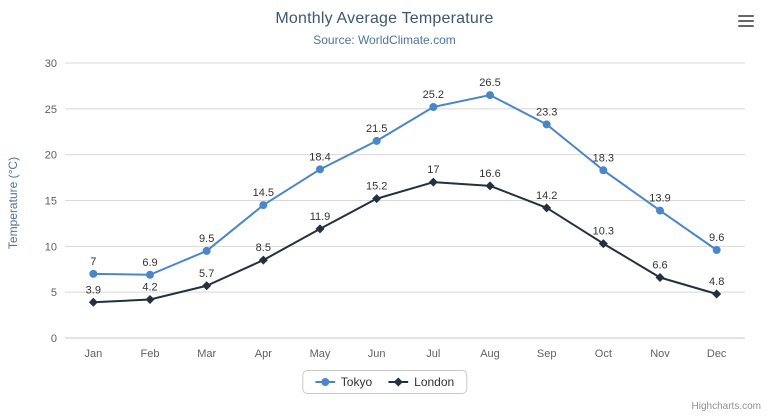  What do you see at coordinates (376, 129) in the screenshot?
I see `data-label: 21.5` at bounding box center [376, 129].